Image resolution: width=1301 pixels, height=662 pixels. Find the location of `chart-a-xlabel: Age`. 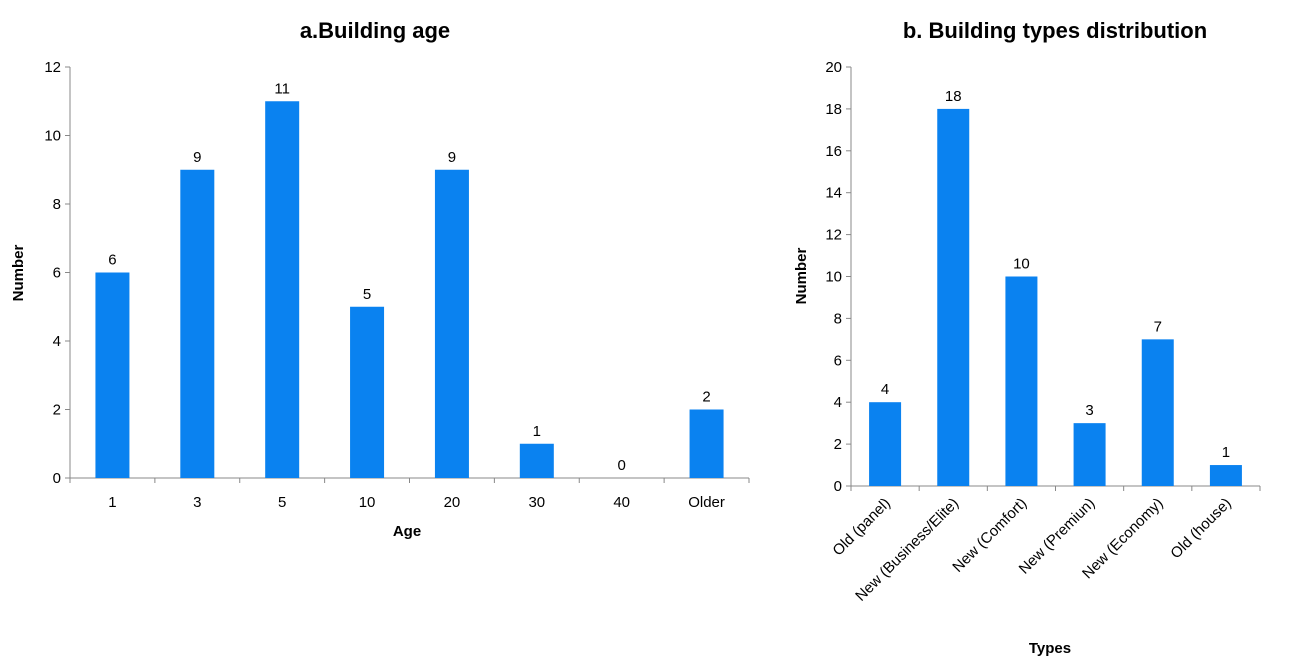

chart-a-xlabel: Age is located at coordinates (407, 531).